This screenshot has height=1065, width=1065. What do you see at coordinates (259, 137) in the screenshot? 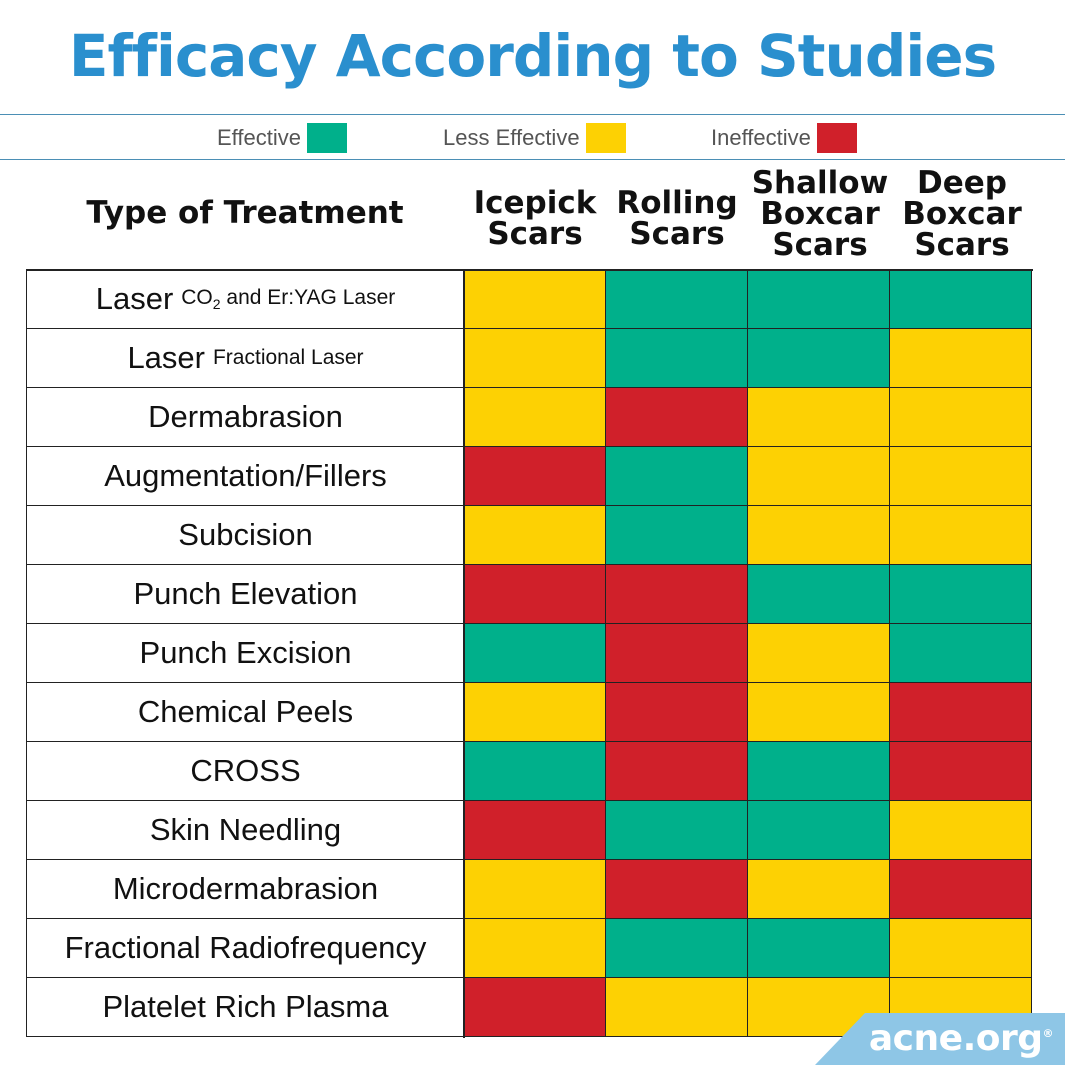
I see `legend-label-effective: Effective` at bounding box center [259, 137].